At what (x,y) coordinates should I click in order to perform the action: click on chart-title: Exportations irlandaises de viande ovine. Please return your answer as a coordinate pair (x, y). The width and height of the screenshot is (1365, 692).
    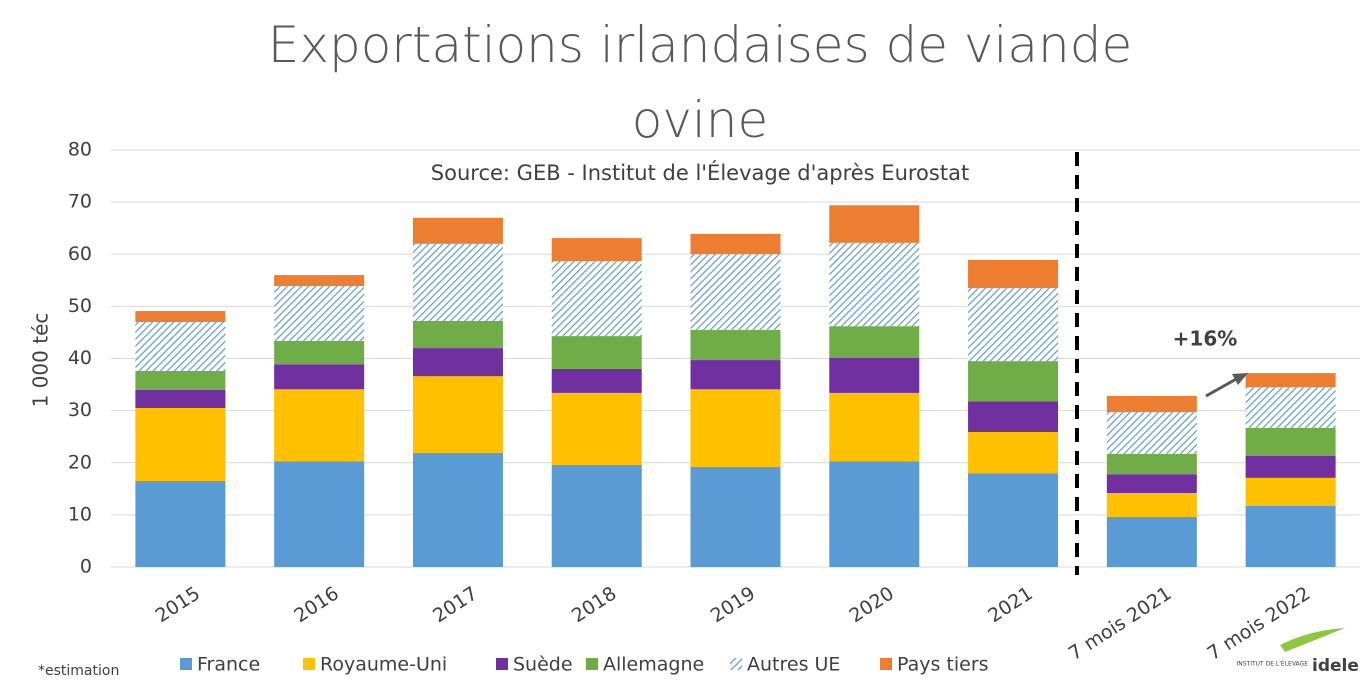
    Looking at the image, I should click on (700, 82).